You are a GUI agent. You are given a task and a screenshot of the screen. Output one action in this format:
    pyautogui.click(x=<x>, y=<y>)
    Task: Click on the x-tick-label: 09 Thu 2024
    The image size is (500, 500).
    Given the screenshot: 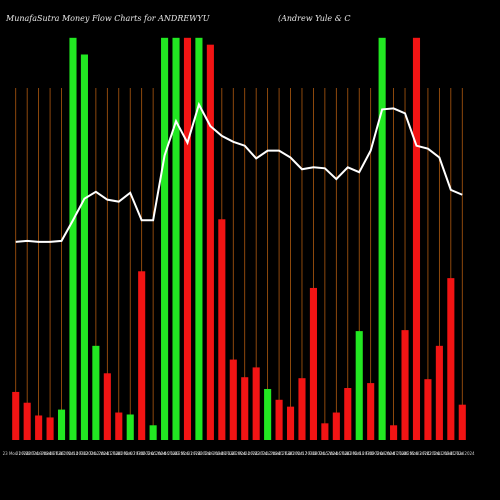 What is the action you would take?
    pyautogui.click(x=382, y=453)
    